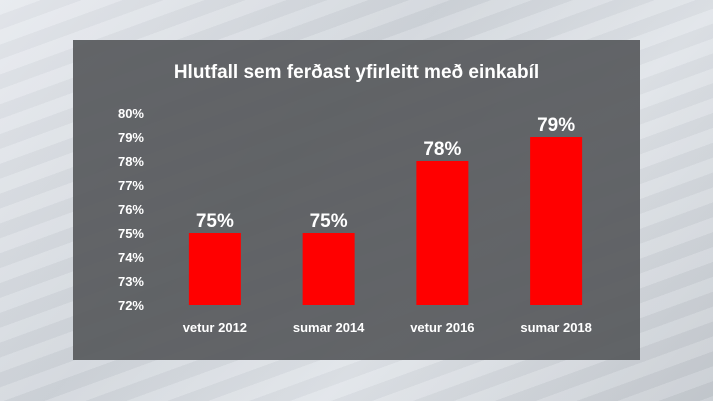 Image resolution: width=713 pixels, height=401 pixels. What do you see at coordinates (556, 125) in the screenshot?
I see `bar-data-label: 79%` at bounding box center [556, 125].